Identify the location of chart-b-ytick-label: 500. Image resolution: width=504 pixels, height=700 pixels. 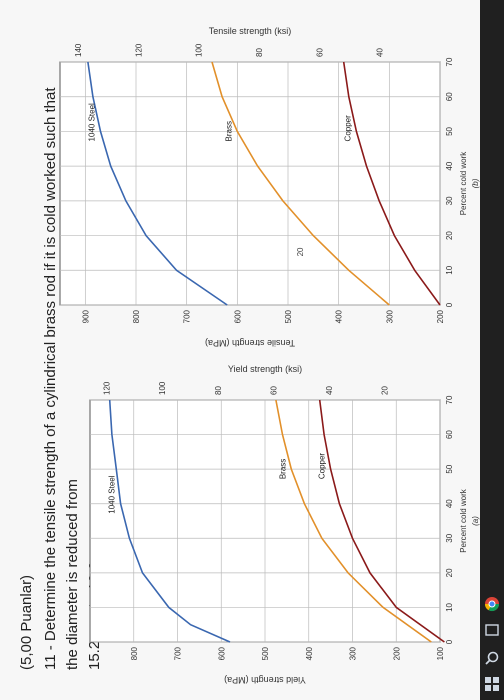
(288, 316).